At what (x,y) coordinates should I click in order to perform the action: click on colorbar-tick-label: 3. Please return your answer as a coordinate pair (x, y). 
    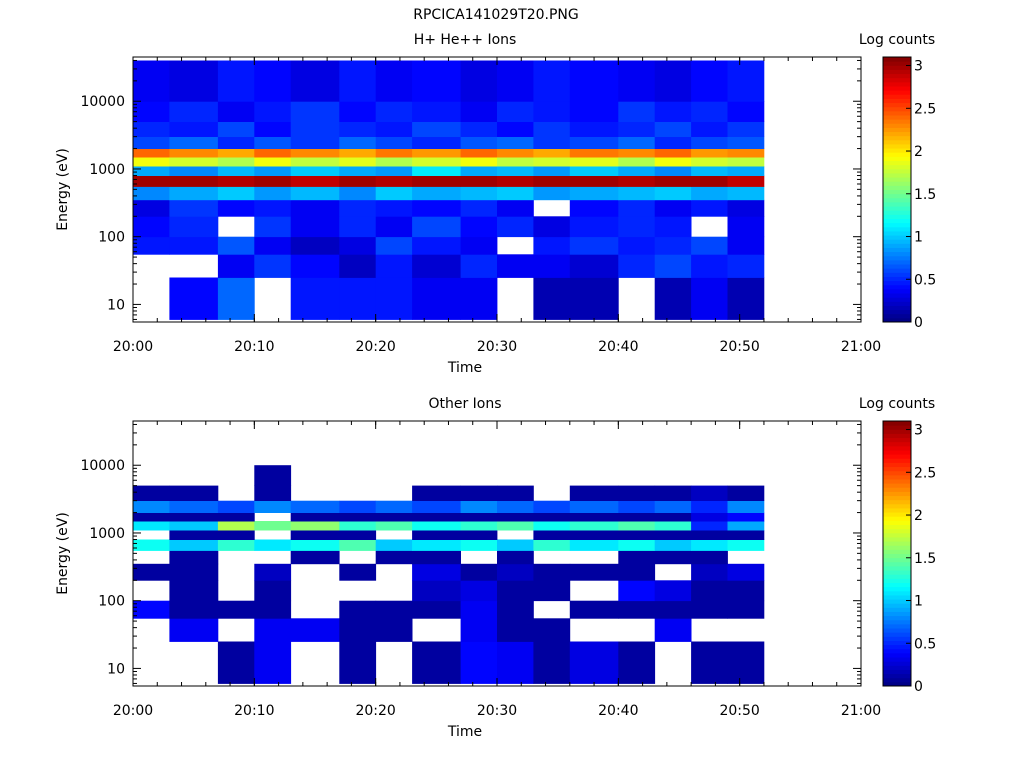
    Looking at the image, I should click on (918, 431).